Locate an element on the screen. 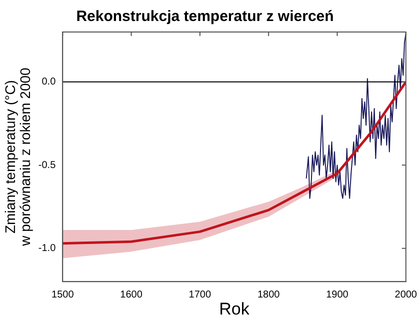  x-tick-label: 2000 is located at coordinates (406, 294).